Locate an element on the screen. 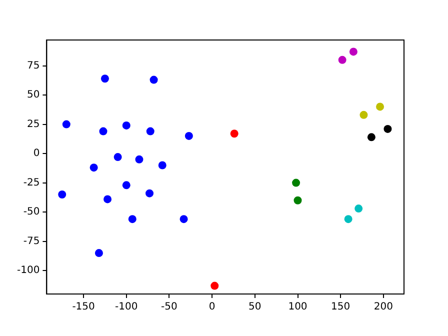  x-tick-label: 200 is located at coordinates (383, 307).